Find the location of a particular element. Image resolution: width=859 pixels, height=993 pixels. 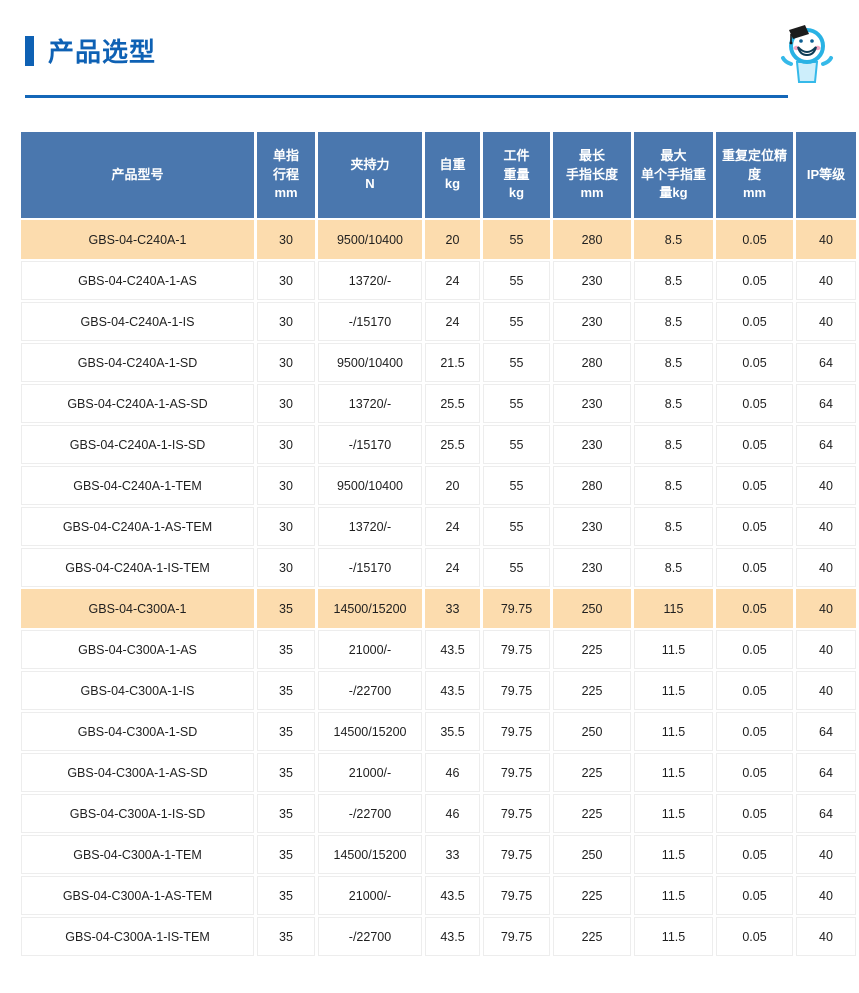

column-header-0: 产品型号 is located at coordinates (137, 175).